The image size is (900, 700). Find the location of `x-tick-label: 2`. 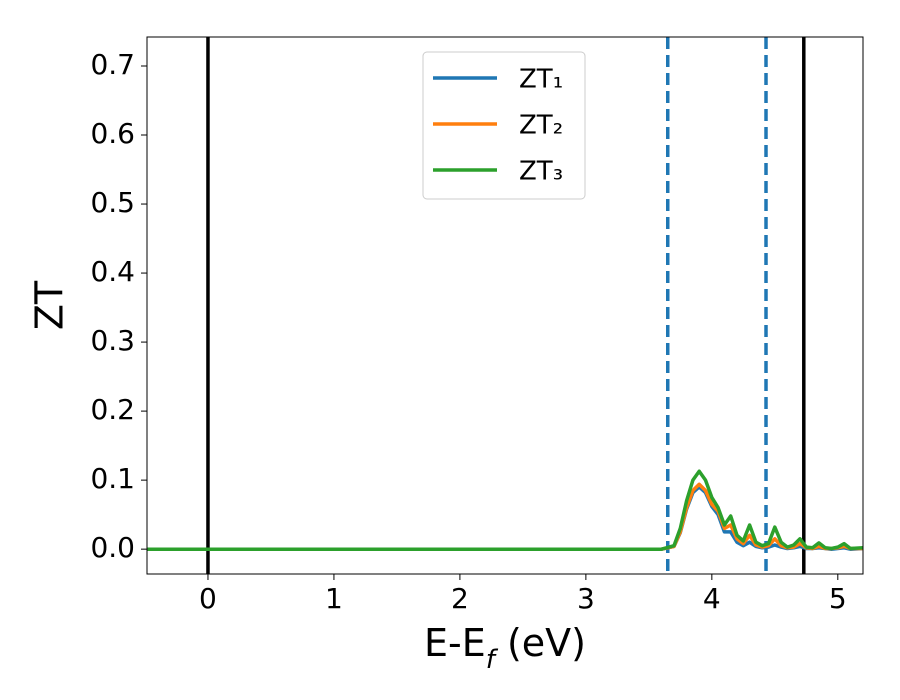

x-tick-label: 2 is located at coordinates (460, 598).